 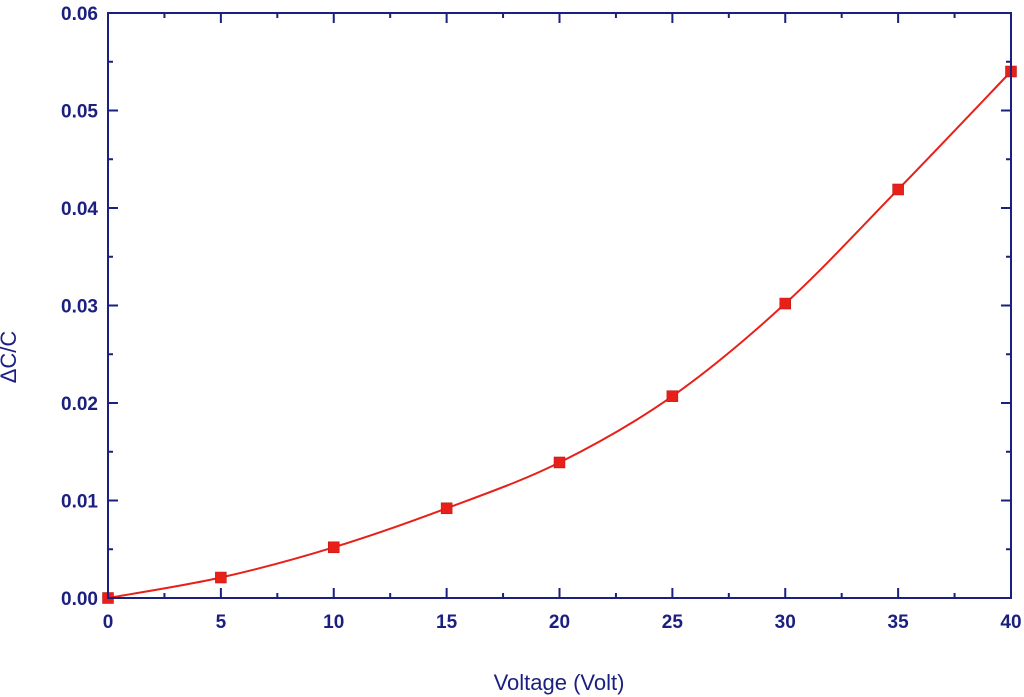 I want to click on y-tick-label: 0.04, so click(x=79, y=209).